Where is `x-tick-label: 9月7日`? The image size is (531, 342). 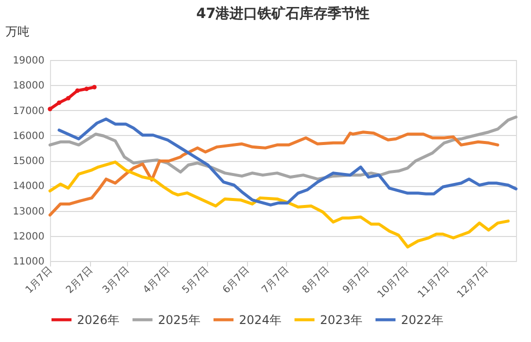
x-tick-label: 9月7日 is located at coordinates (356, 280).